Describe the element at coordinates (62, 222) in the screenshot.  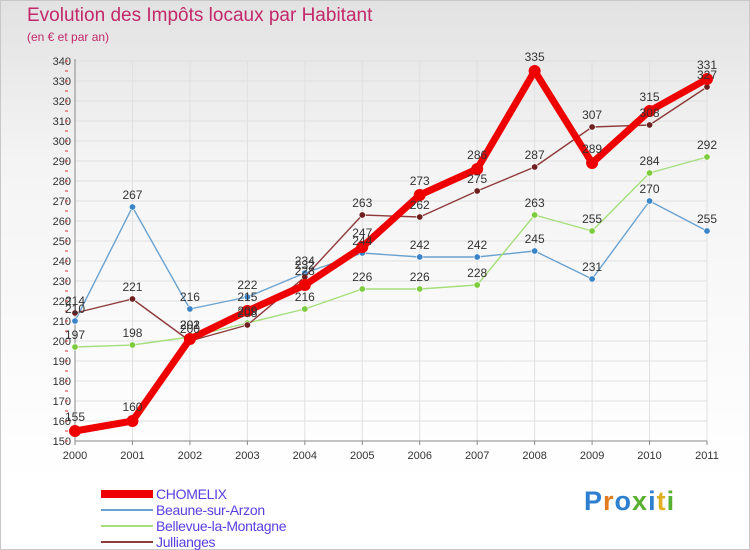
I see `y-tick-label: 260` at that location.